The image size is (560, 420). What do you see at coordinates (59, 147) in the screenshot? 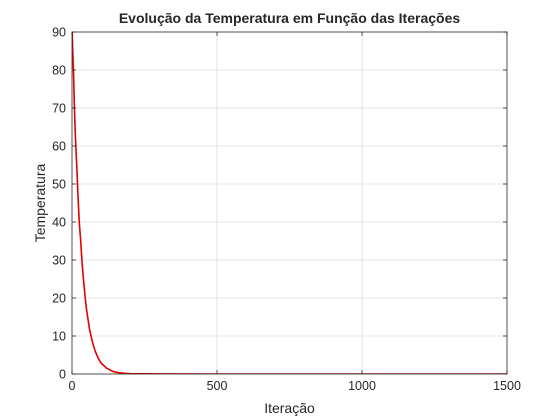
I see `y-tick-label: 60` at bounding box center [59, 147].